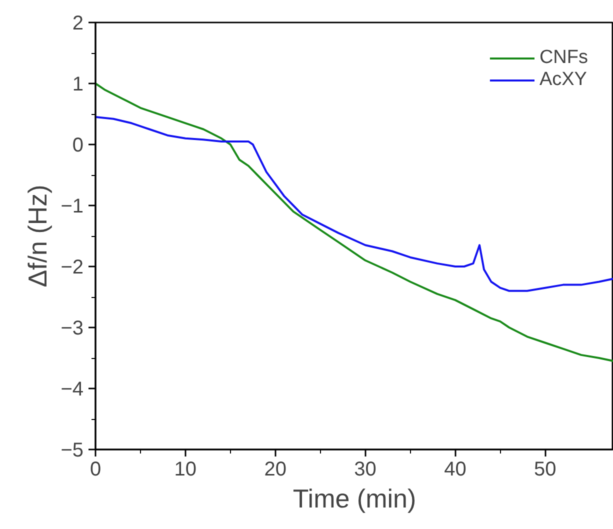  I want to click on x-tick-label: 30, so click(365, 469).